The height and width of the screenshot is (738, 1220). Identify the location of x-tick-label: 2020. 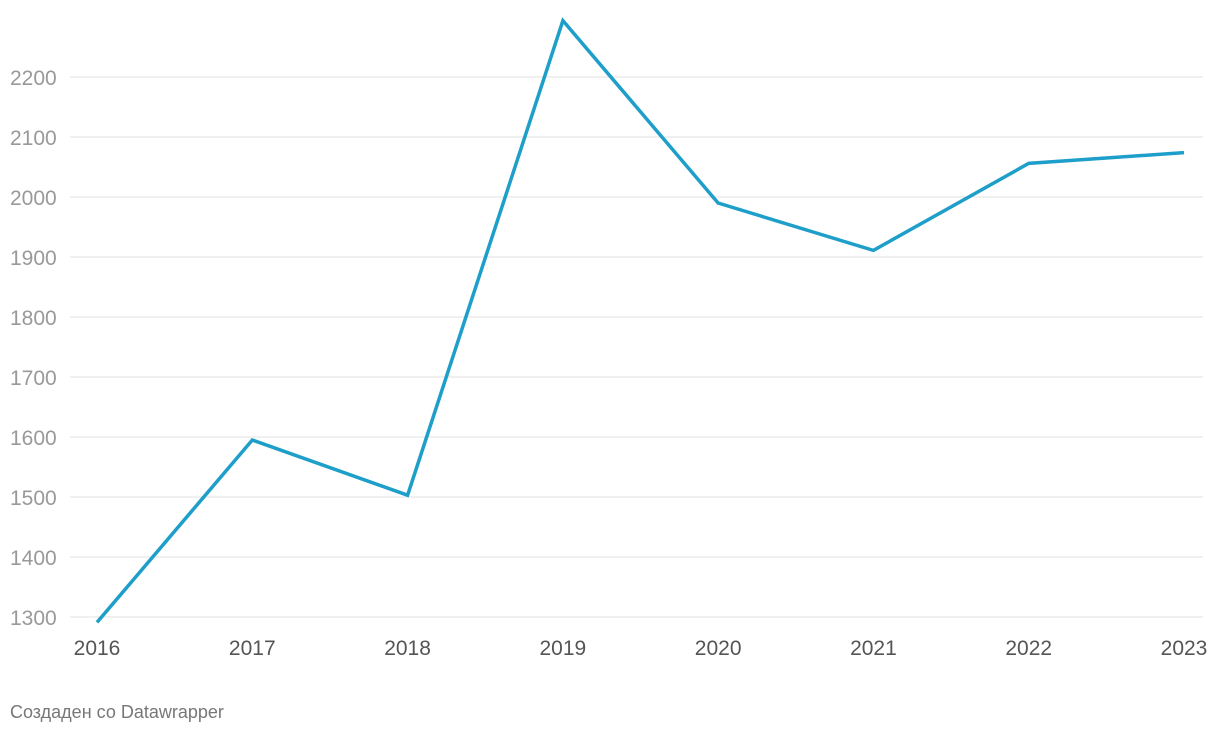
(718, 648).